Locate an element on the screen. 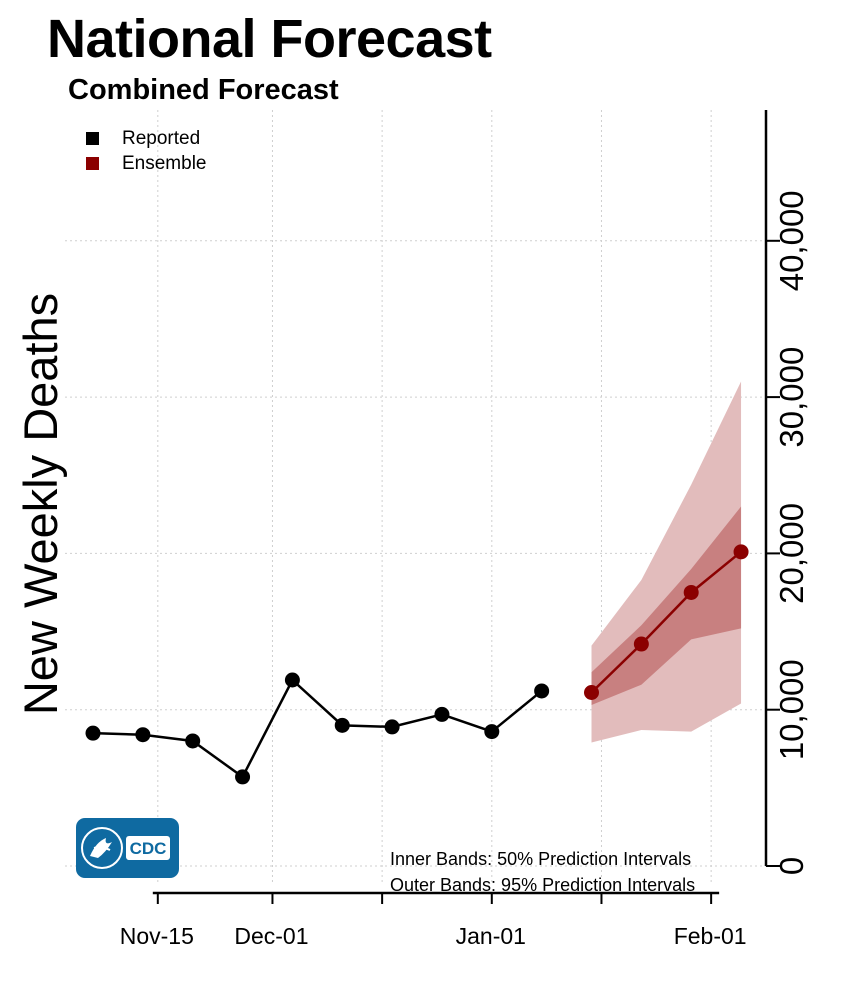 The width and height of the screenshot is (851, 984). cdc-logo: CDC is located at coordinates (127, 848).